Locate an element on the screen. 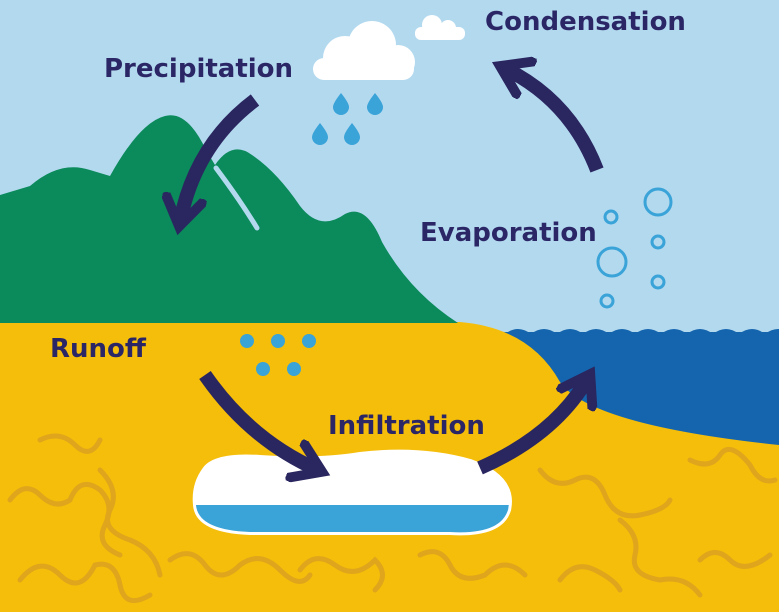 This screenshot has height=612, width=779. label-condensation: Condensation is located at coordinates (585, 22).